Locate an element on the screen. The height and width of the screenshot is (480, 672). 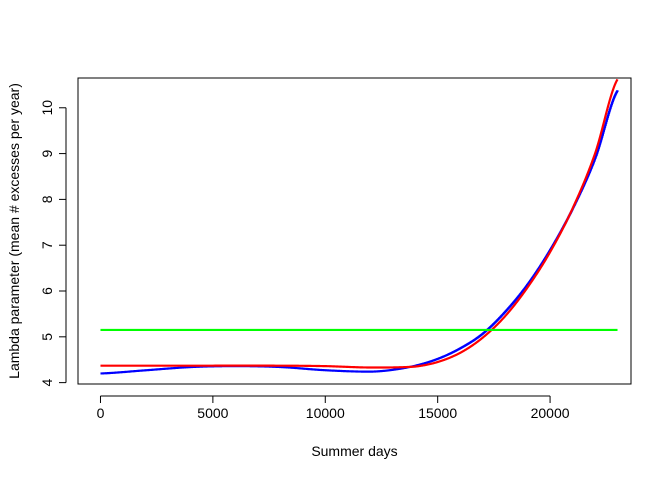
y-tick-label: 6 is located at coordinates (47, 291).